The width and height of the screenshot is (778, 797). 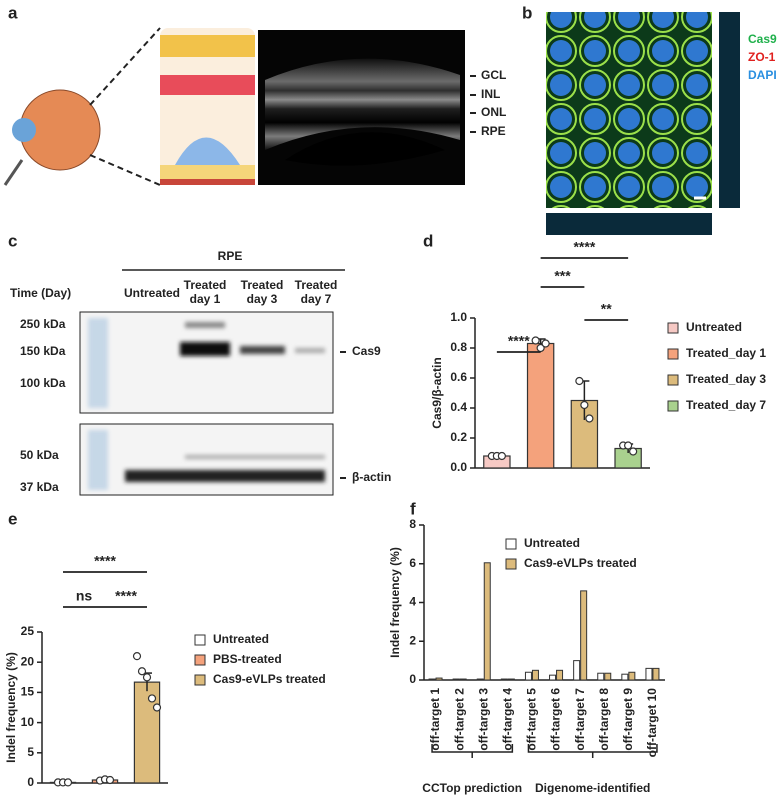 I want to click on x-tick-label: off-target 9, so click(x=628, y=719).